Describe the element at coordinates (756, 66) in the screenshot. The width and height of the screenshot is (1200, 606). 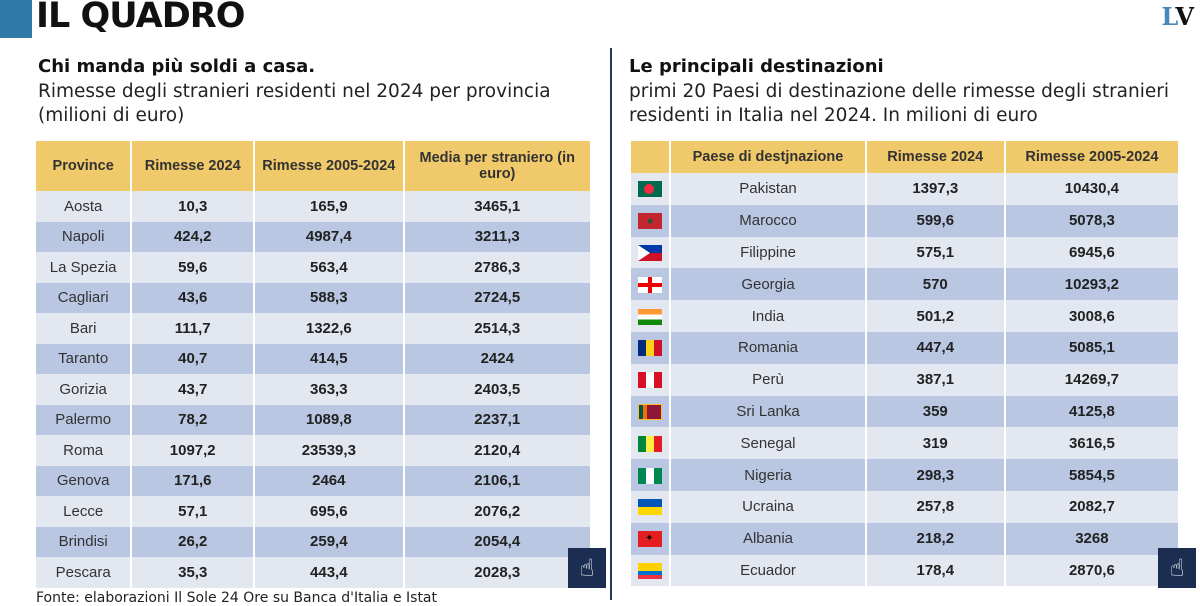
I see `right-heading: Le principali destinazioni` at that location.